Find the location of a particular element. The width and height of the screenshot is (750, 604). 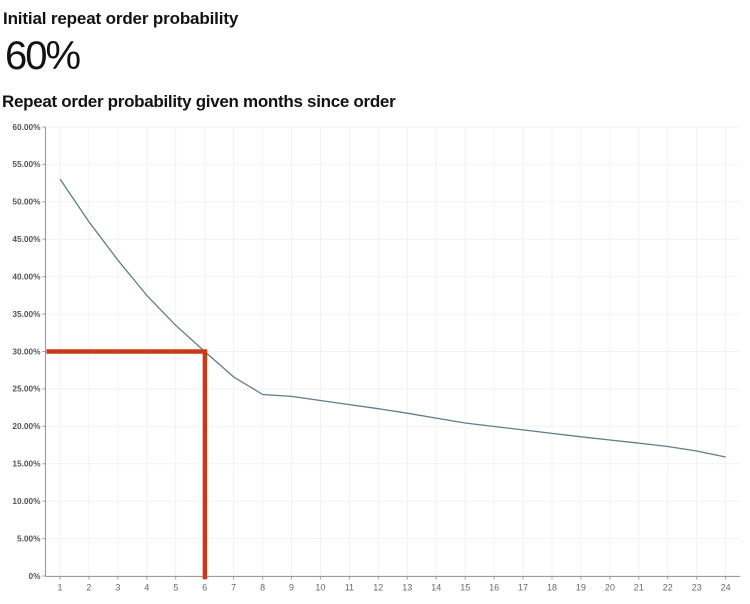

svg-text: 50.00% is located at coordinates (26, 202).